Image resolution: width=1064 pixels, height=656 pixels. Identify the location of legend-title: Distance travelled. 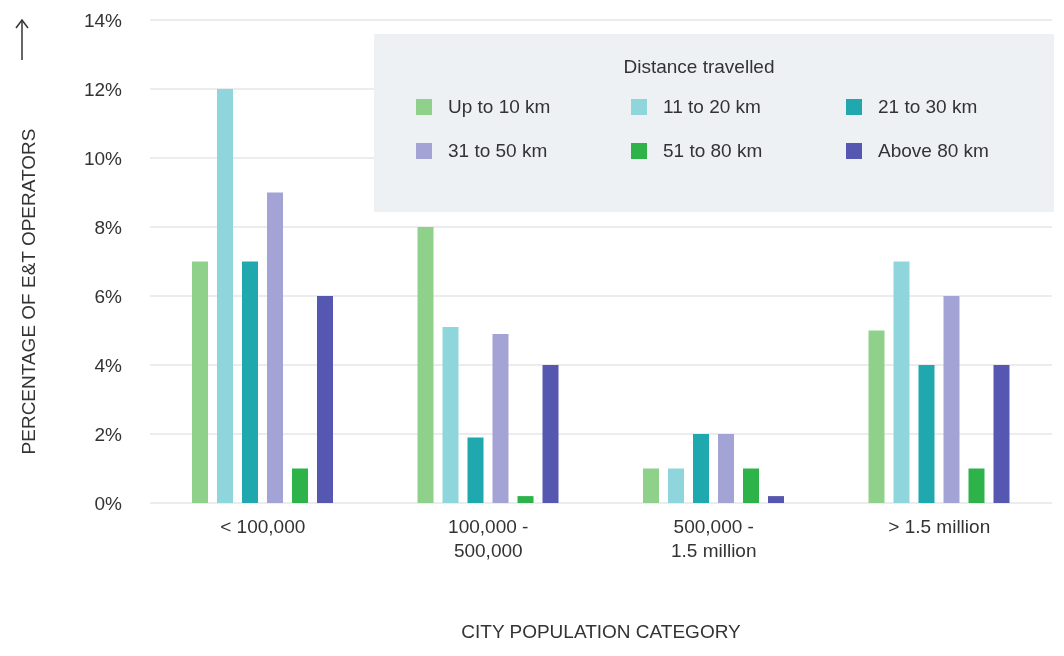
(699, 67).